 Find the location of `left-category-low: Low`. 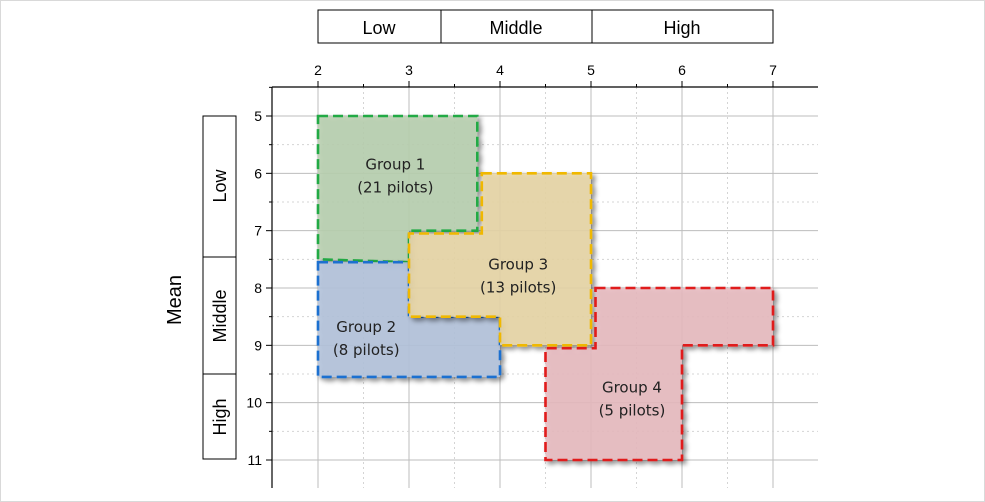

left-category-low: Low is located at coordinates (220, 185).